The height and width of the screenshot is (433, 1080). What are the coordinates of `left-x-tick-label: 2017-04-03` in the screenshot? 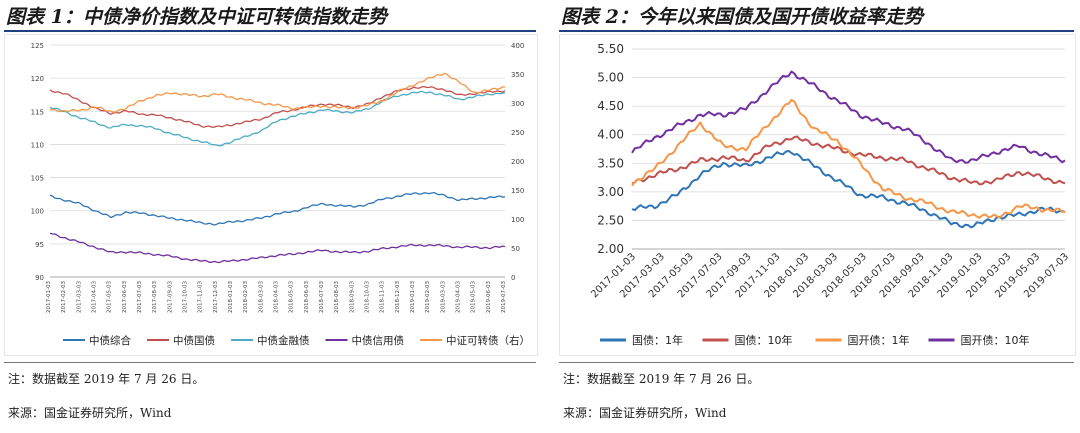 It's located at (95, 297).